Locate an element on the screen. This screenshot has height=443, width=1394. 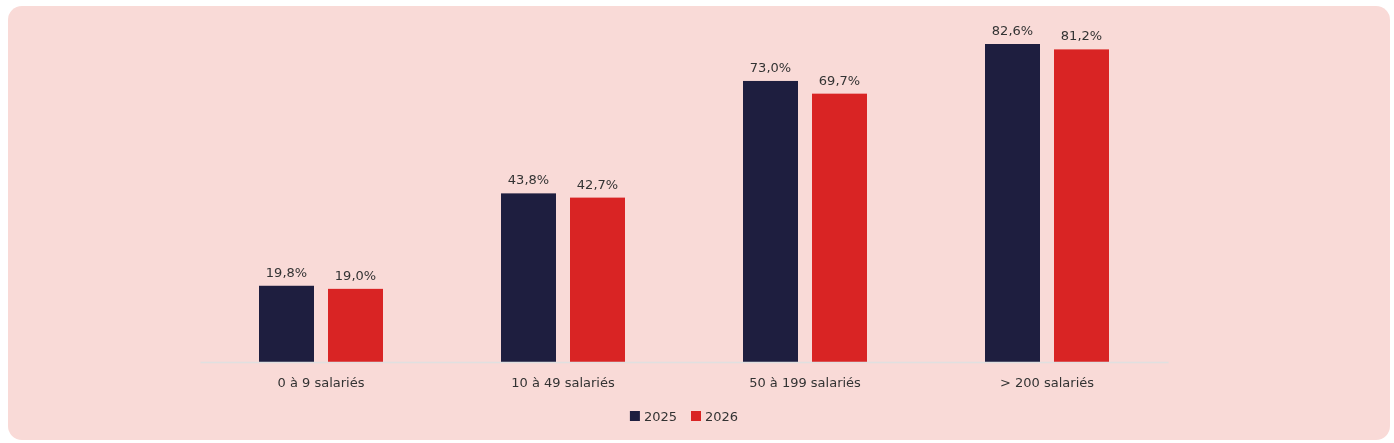
data-label: 82,6% is located at coordinates (1012, 30).